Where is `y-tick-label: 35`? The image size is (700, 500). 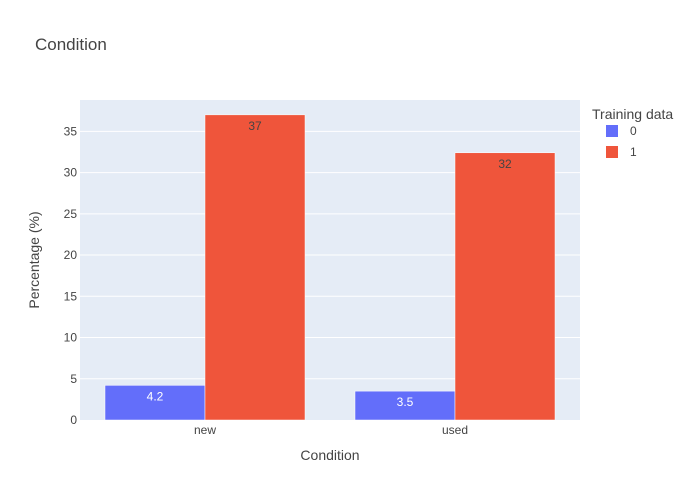 y-tick-label: 35 is located at coordinates (71, 131).